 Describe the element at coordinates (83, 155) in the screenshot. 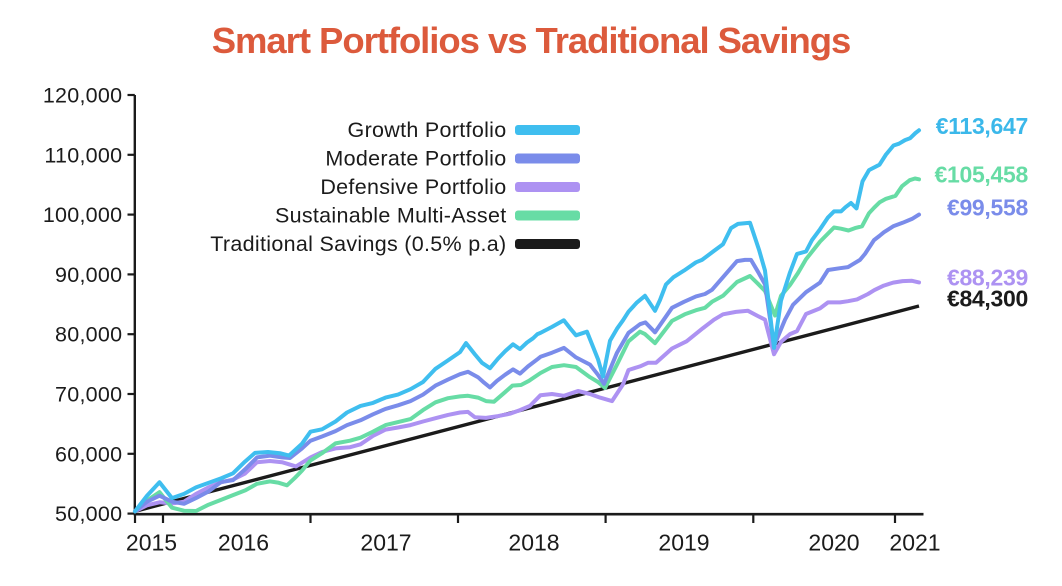

I see `svg-text: 110,000` at that location.